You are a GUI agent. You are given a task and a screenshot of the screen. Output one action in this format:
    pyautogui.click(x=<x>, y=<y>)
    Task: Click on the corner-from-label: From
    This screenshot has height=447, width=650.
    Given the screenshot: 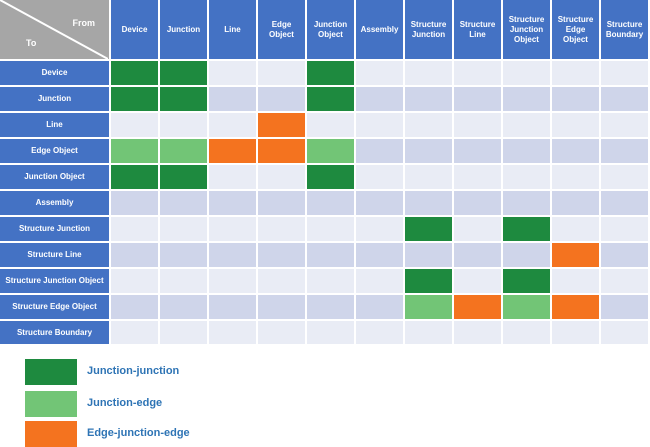 What is the action you would take?
    pyautogui.click(x=84, y=23)
    